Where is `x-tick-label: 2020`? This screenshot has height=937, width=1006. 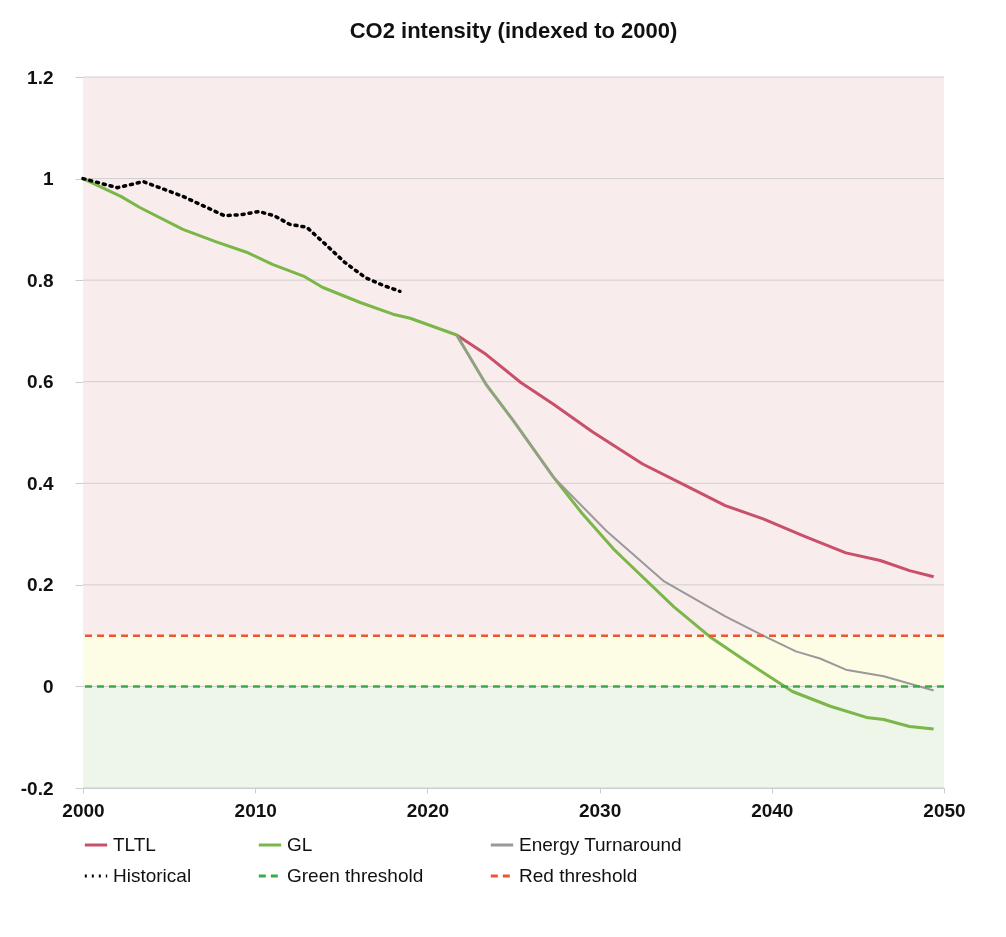
x-tick-label: 2020 is located at coordinates (428, 810).